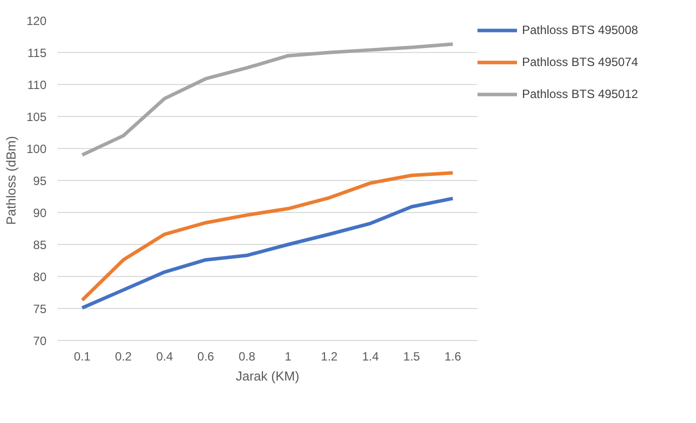 The height and width of the screenshot is (423, 696). I want to click on y-tick-label: 110, so click(37, 85).